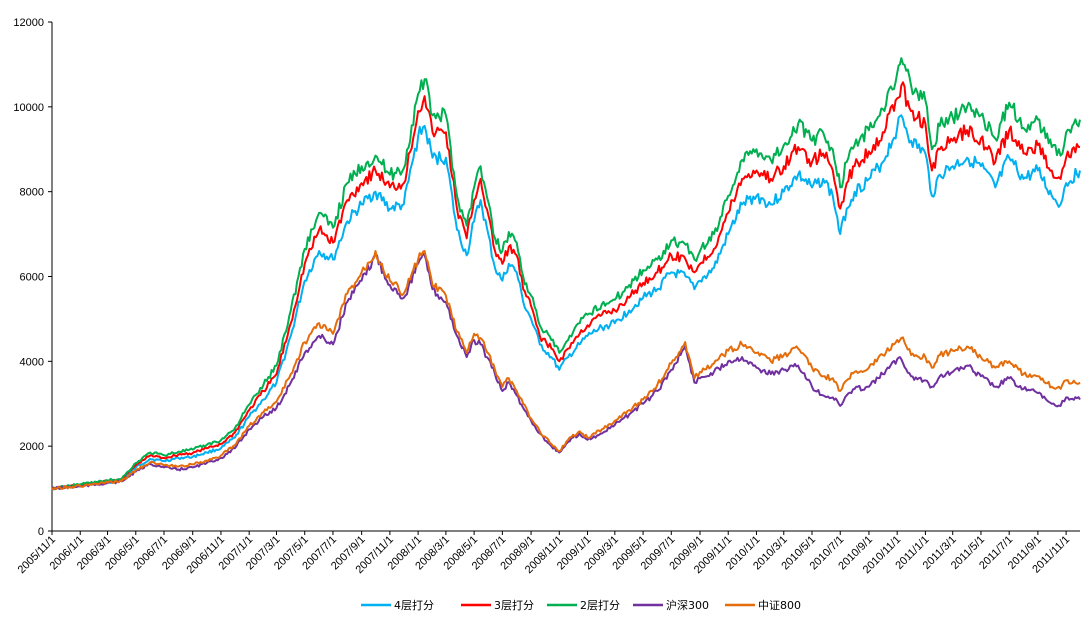  Describe the element at coordinates (779, 605) in the screenshot. I see `legend-label: 中证800` at that location.